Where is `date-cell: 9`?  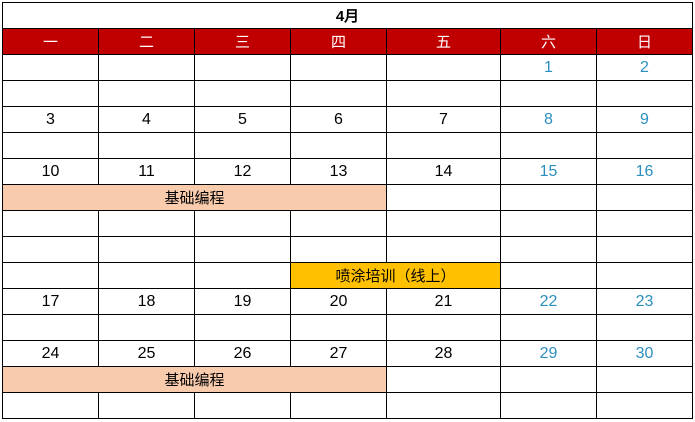 date-cell: 9 is located at coordinates (644, 119).